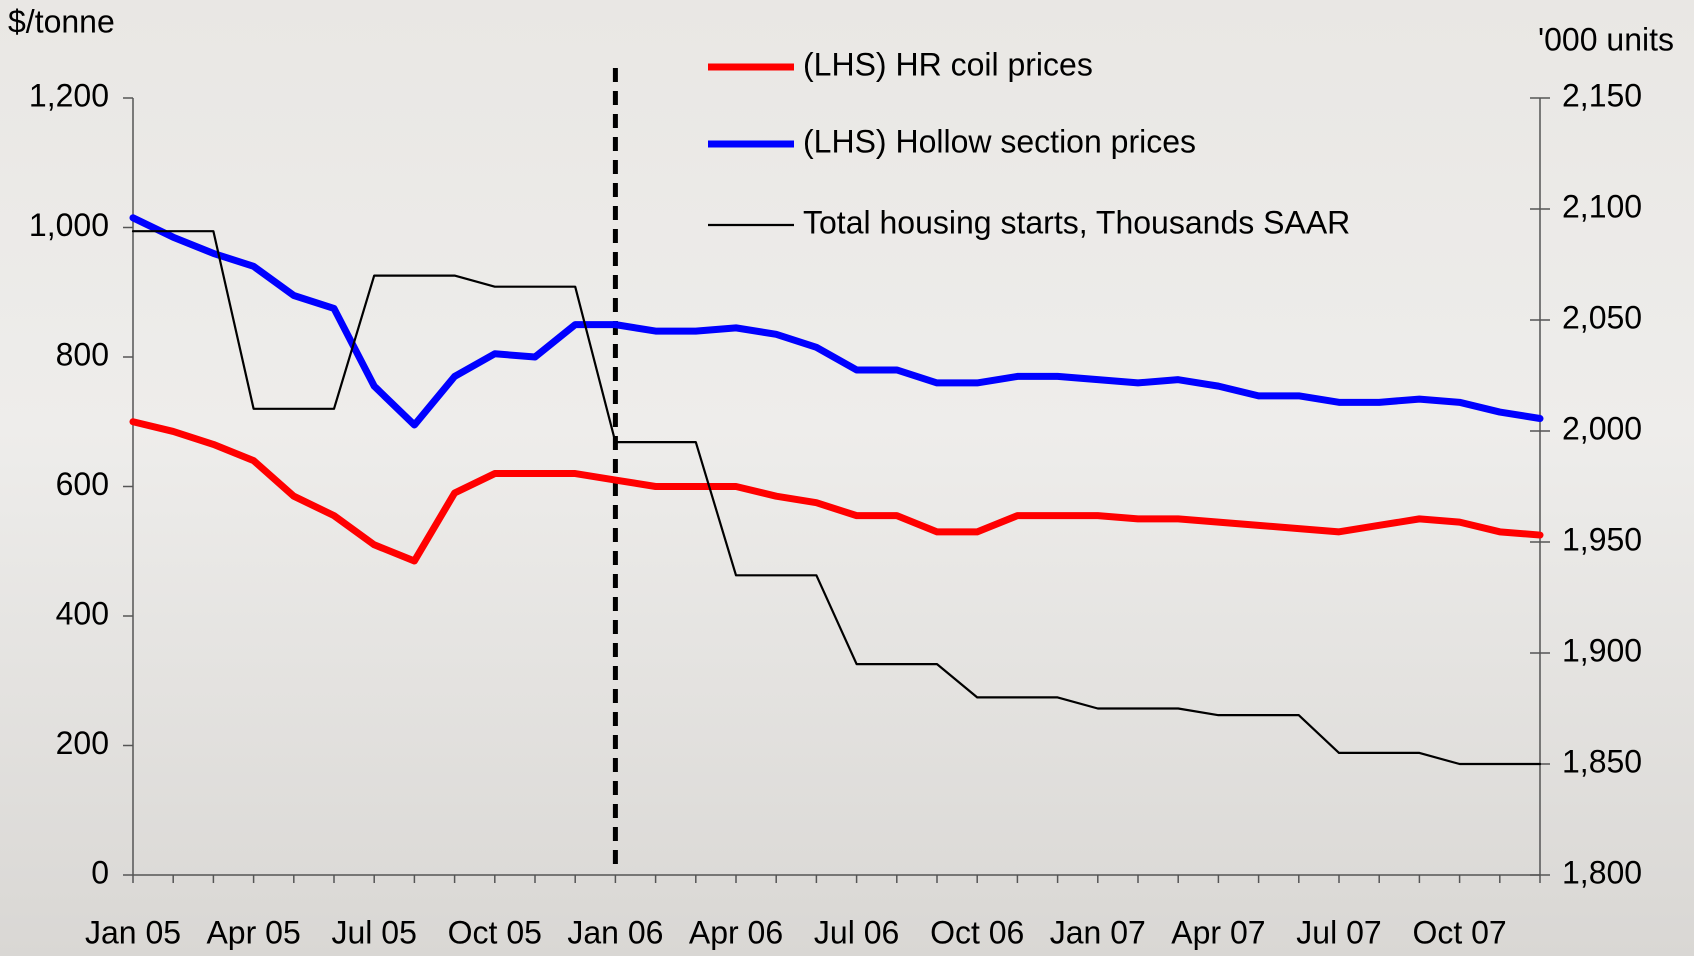  Describe the element at coordinates (999, 141) in the screenshot. I see `legend-label: (LHS) Hollow section prices` at that location.